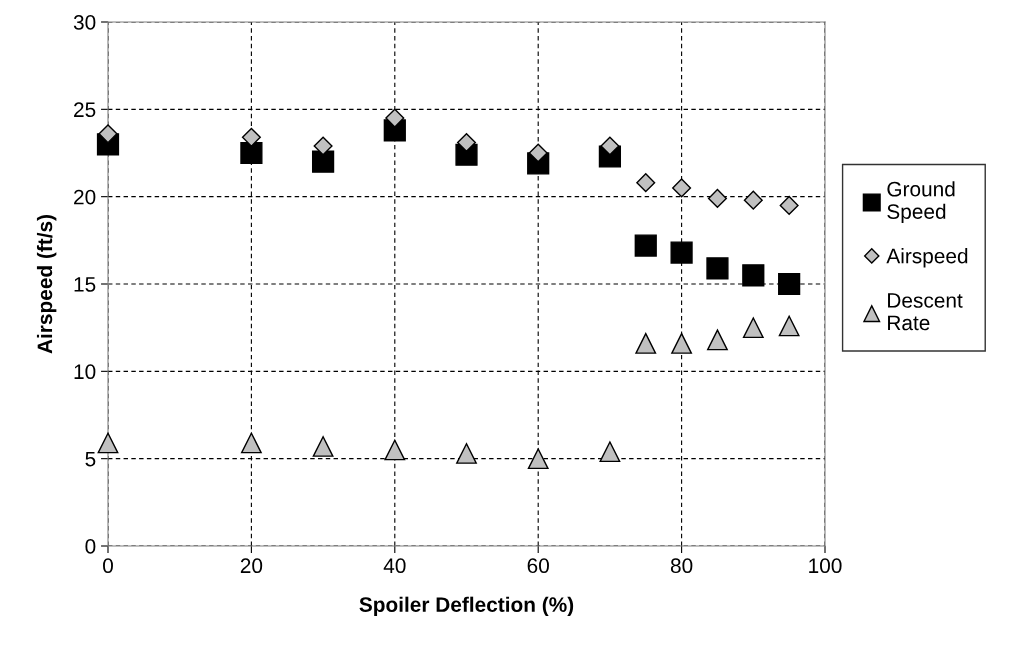 This screenshot has width=1018, height=648. Describe the element at coordinates (85, 372) in the screenshot. I see `y-tick-label: 10` at that location.